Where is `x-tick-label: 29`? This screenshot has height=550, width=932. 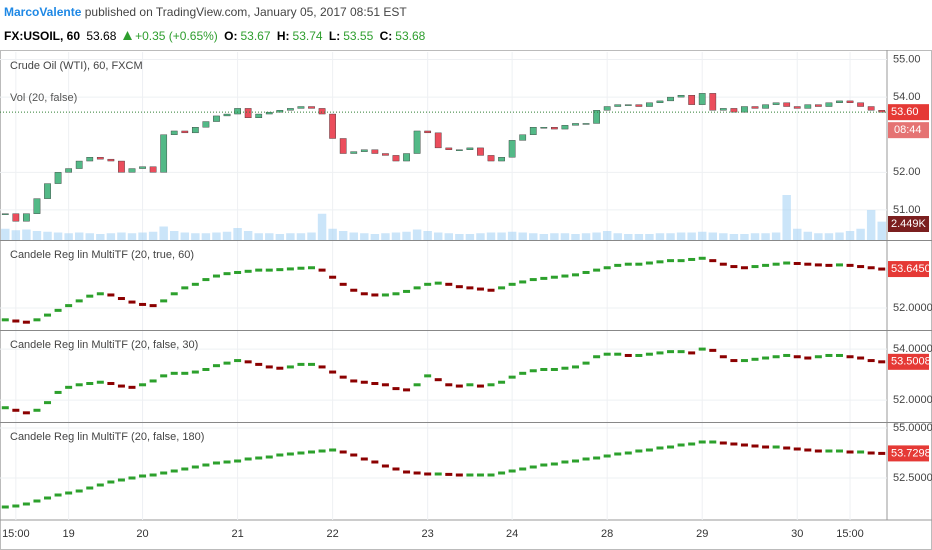
x-tick-label: 29 is located at coordinates (702, 534).